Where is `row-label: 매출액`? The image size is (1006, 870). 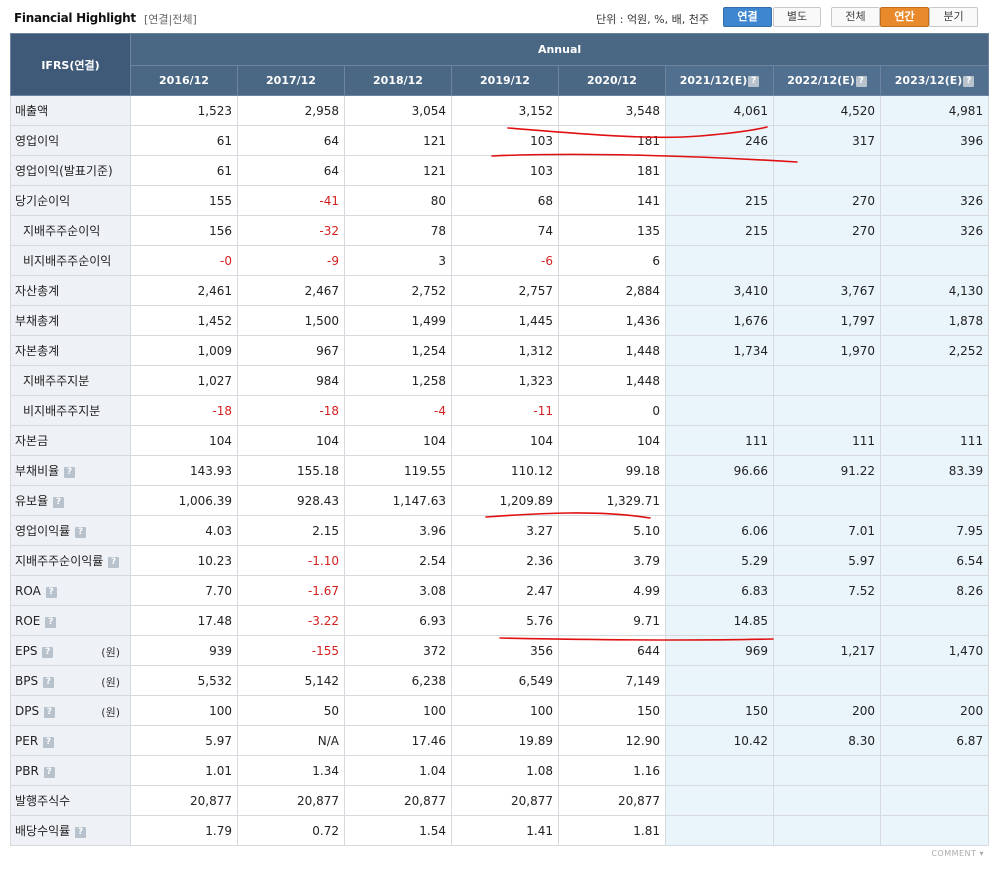 row-label: 매출액 is located at coordinates (70, 110).